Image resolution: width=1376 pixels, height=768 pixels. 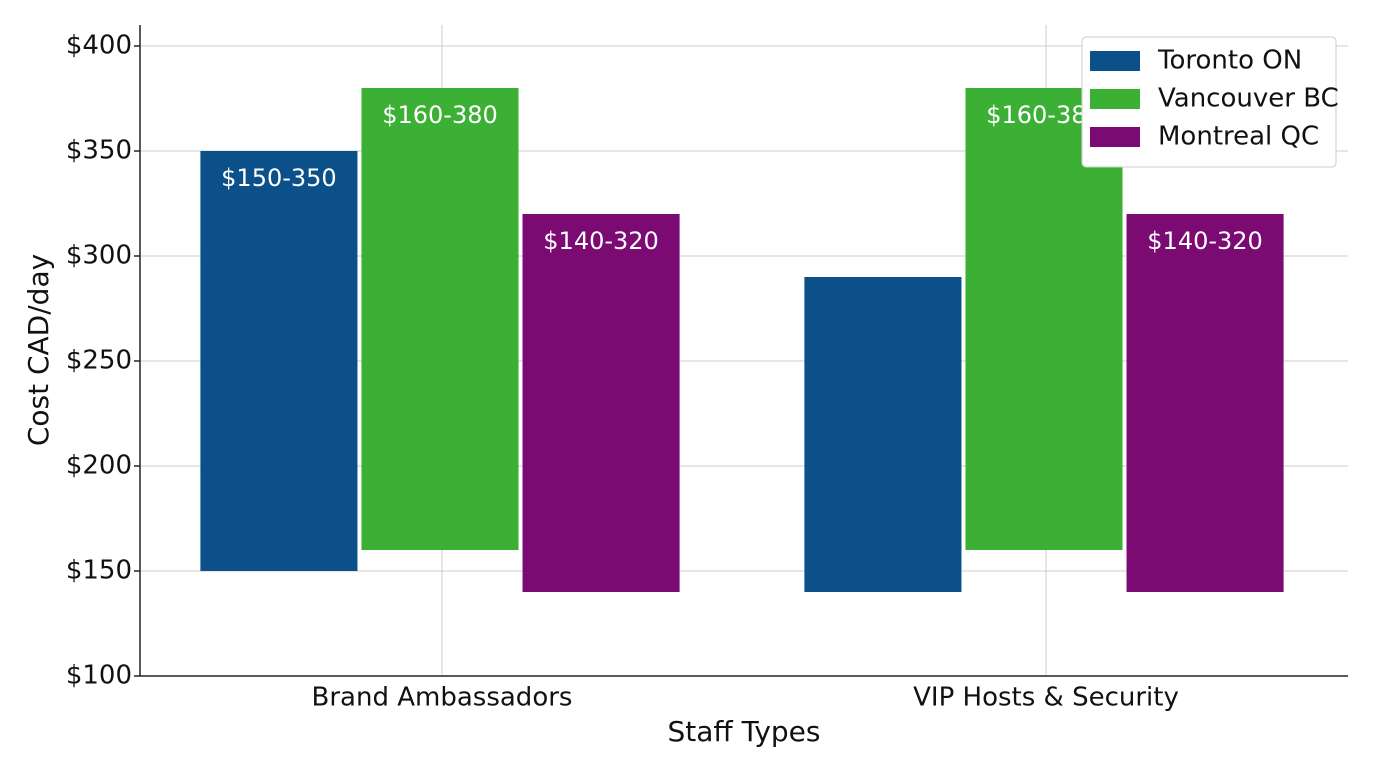 What do you see at coordinates (442, 698) in the screenshot?
I see `x-tick-label: Brand Ambassadors` at bounding box center [442, 698].